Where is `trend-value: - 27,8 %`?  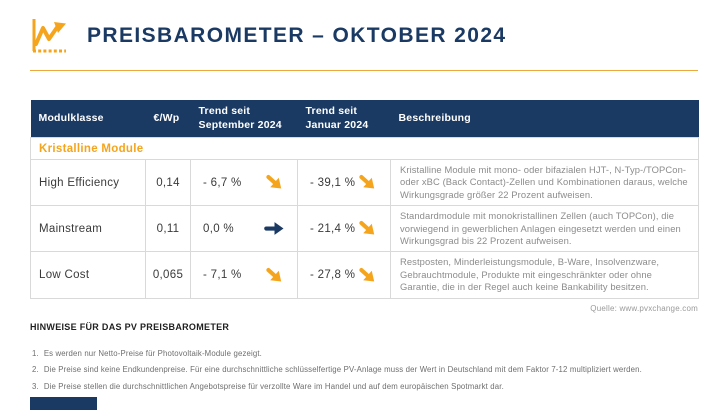 trend-value: - 27,8 % is located at coordinates (333, 275).